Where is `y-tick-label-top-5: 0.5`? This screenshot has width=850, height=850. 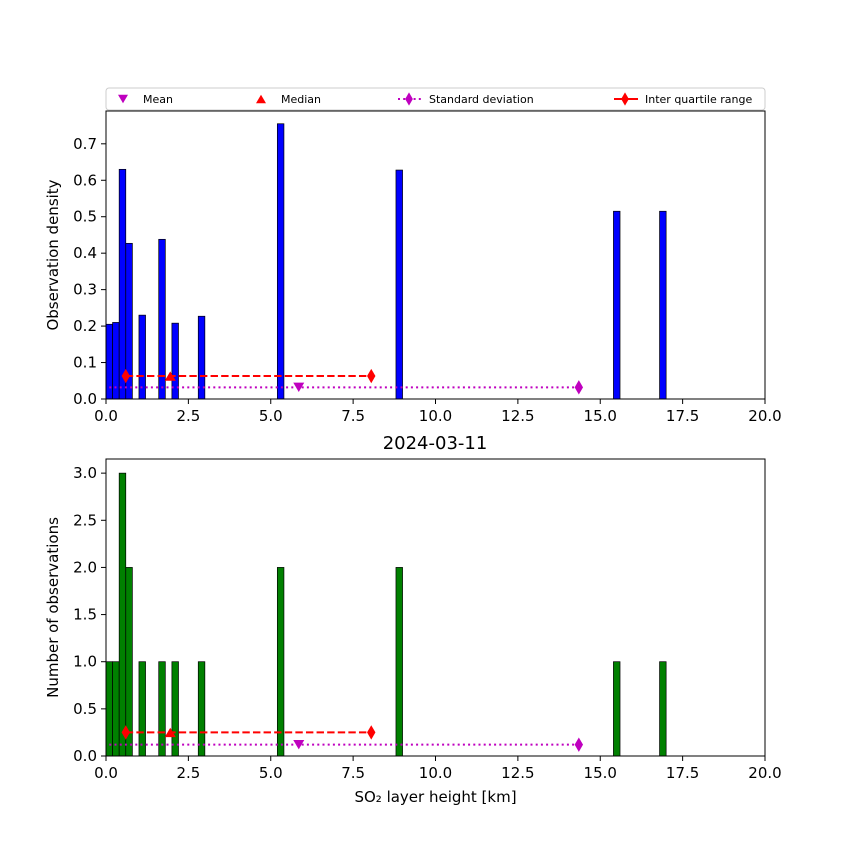 y-tick-label-top-5: 0.5 is located at coordinates (85, 217).